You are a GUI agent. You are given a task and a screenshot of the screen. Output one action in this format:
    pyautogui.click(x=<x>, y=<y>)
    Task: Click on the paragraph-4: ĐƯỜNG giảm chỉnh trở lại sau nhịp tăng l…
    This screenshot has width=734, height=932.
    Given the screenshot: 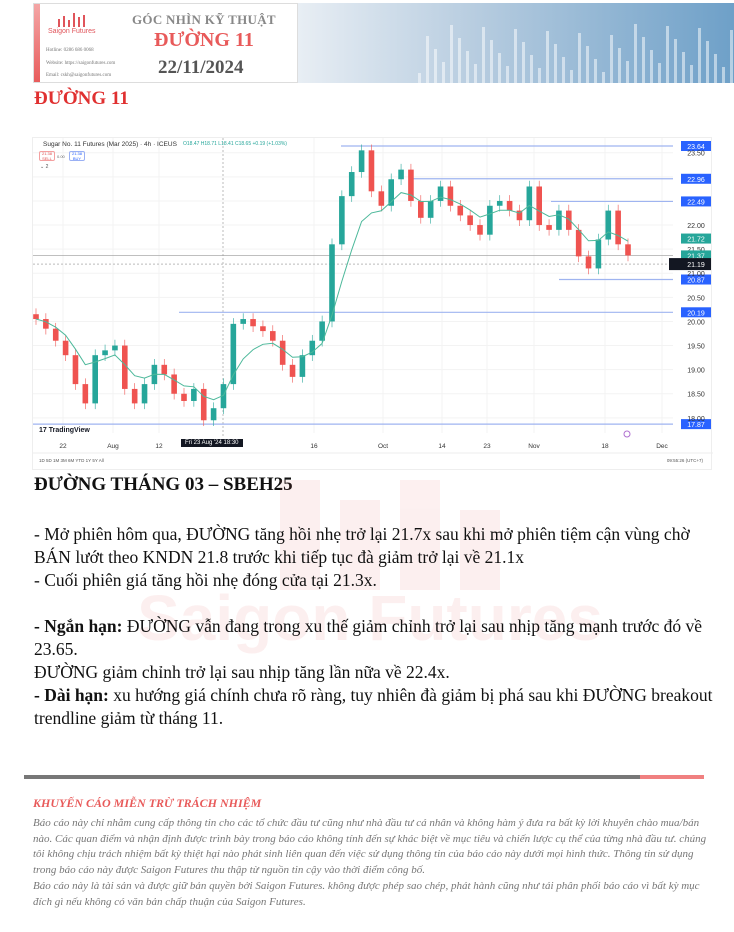 What is the action you would take?
    pyautogui.click(x=242, y=672)
    